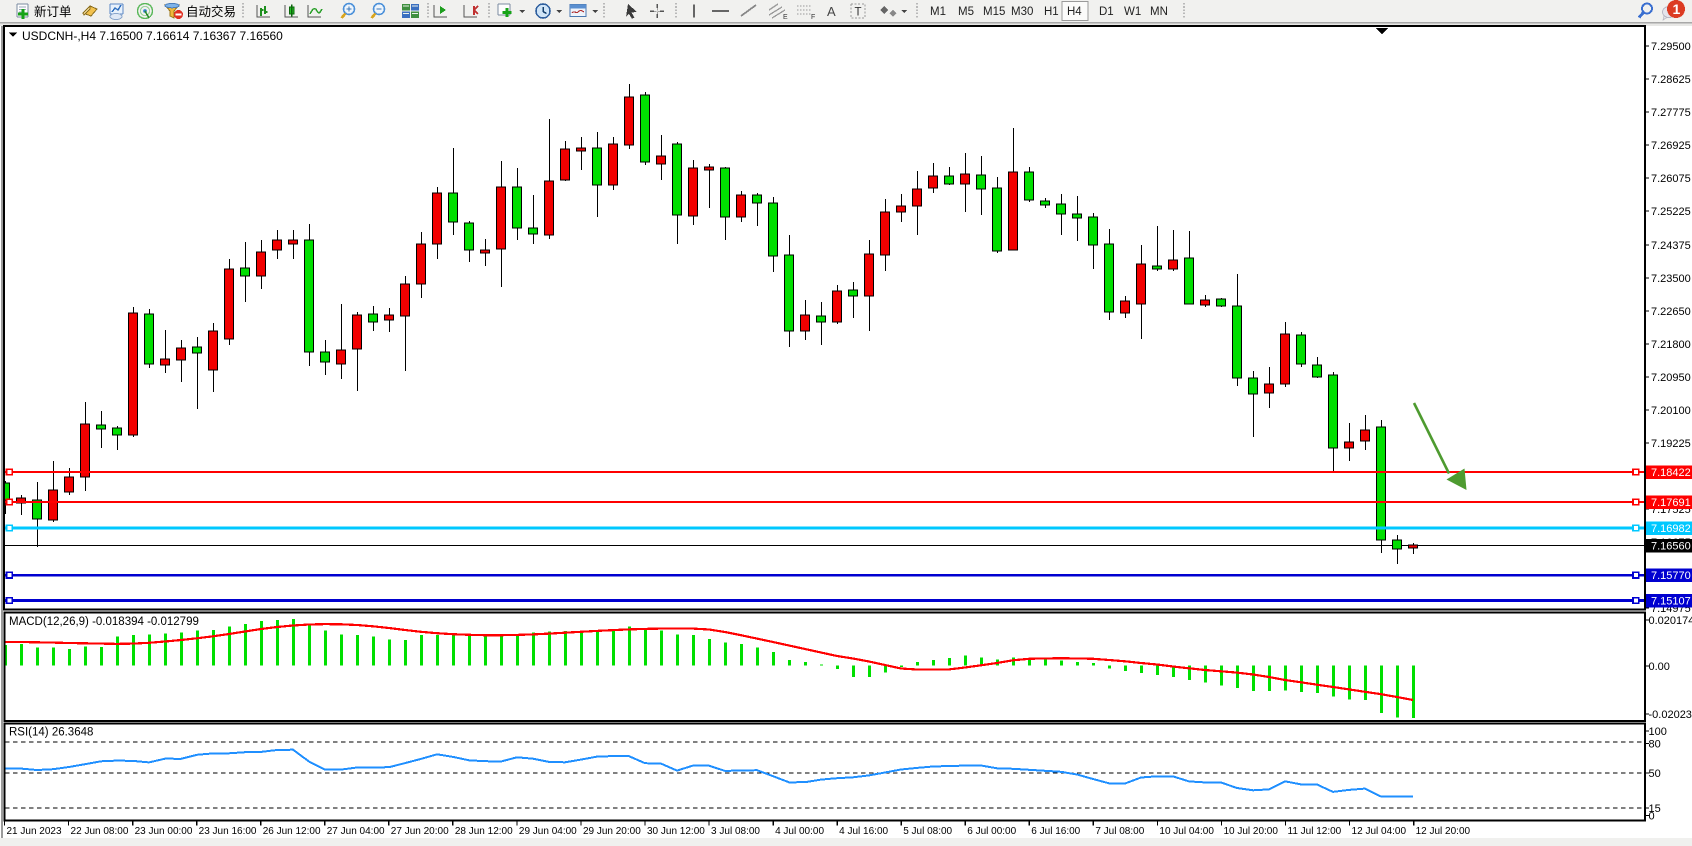  I want to click on svg-text: 26 Jun 12:00, so click(292, 831).